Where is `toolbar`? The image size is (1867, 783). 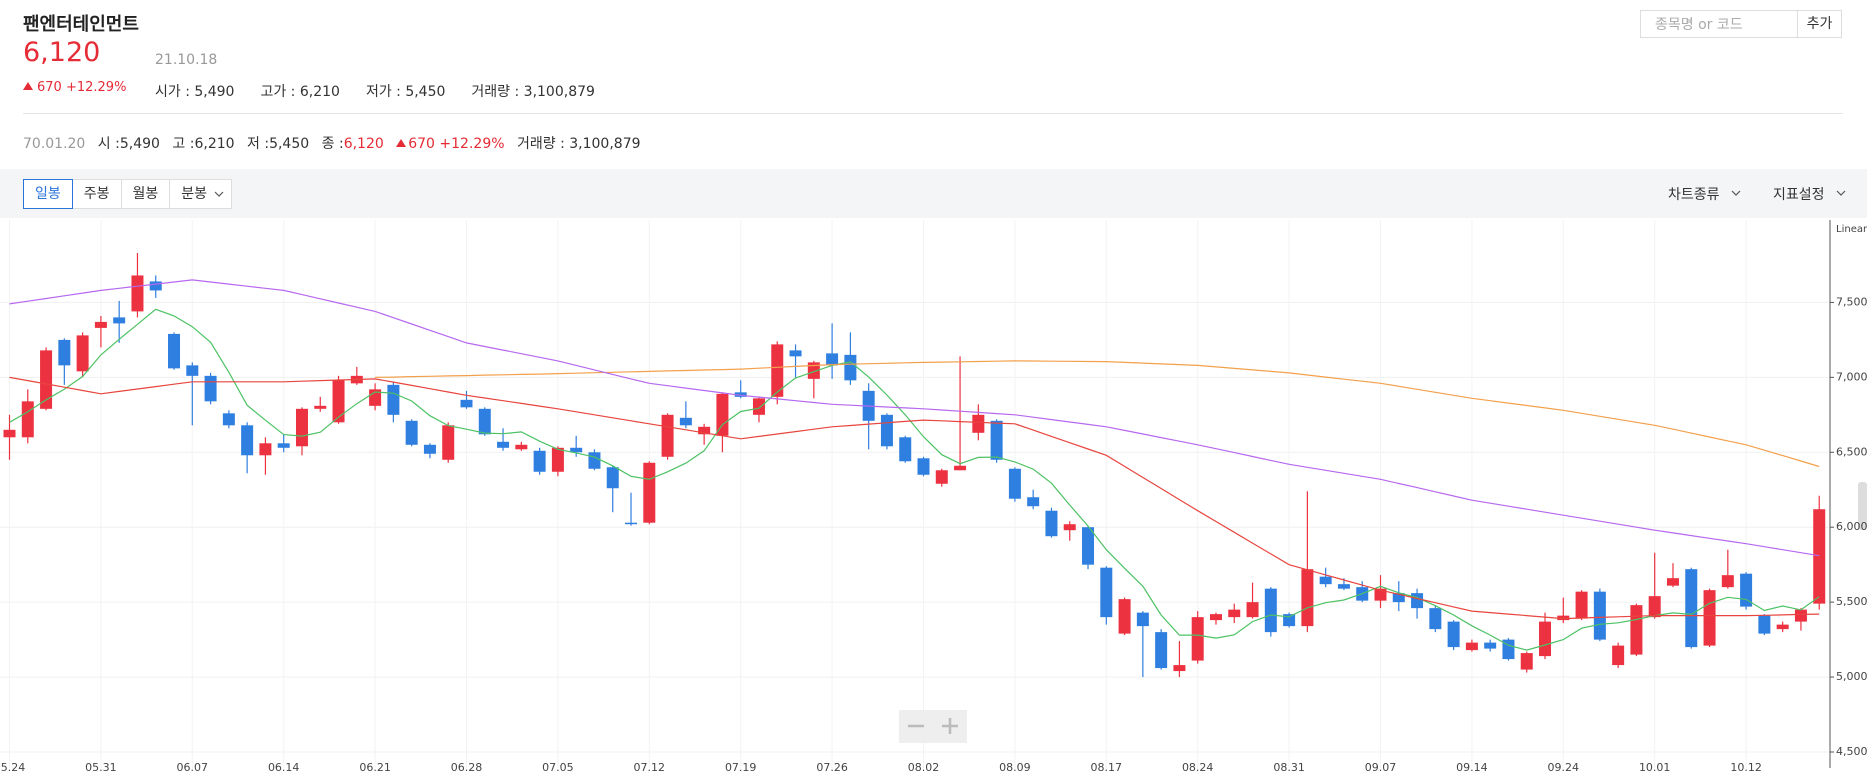
toolbar is located at coordinates (933, 193).